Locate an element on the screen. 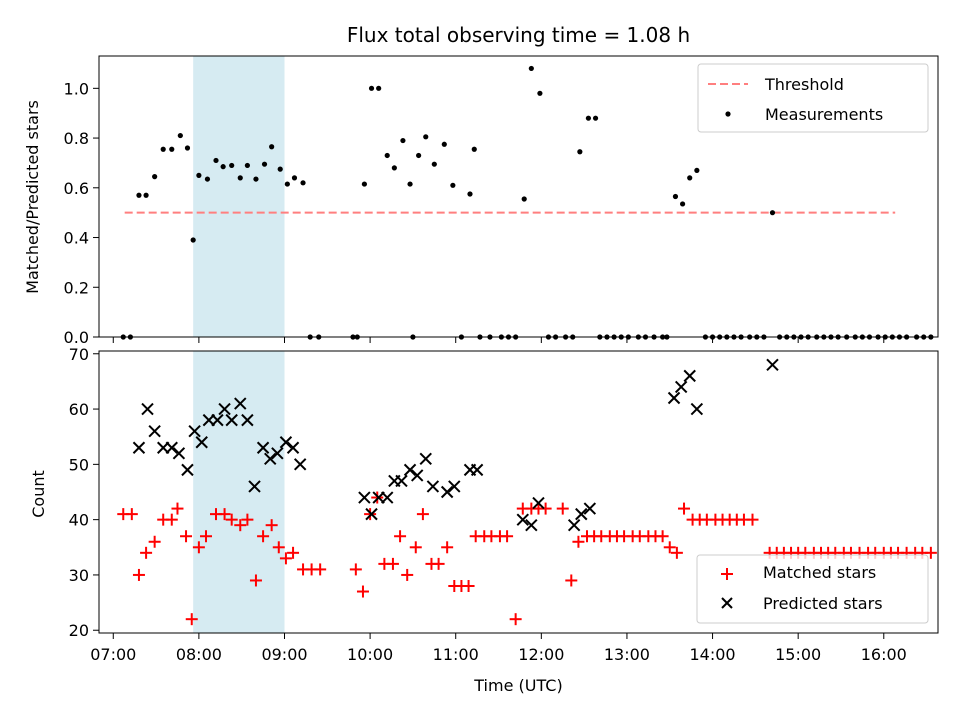 The image size is (960, 724). bottom-legend-box is located at coordinates (812, 589).